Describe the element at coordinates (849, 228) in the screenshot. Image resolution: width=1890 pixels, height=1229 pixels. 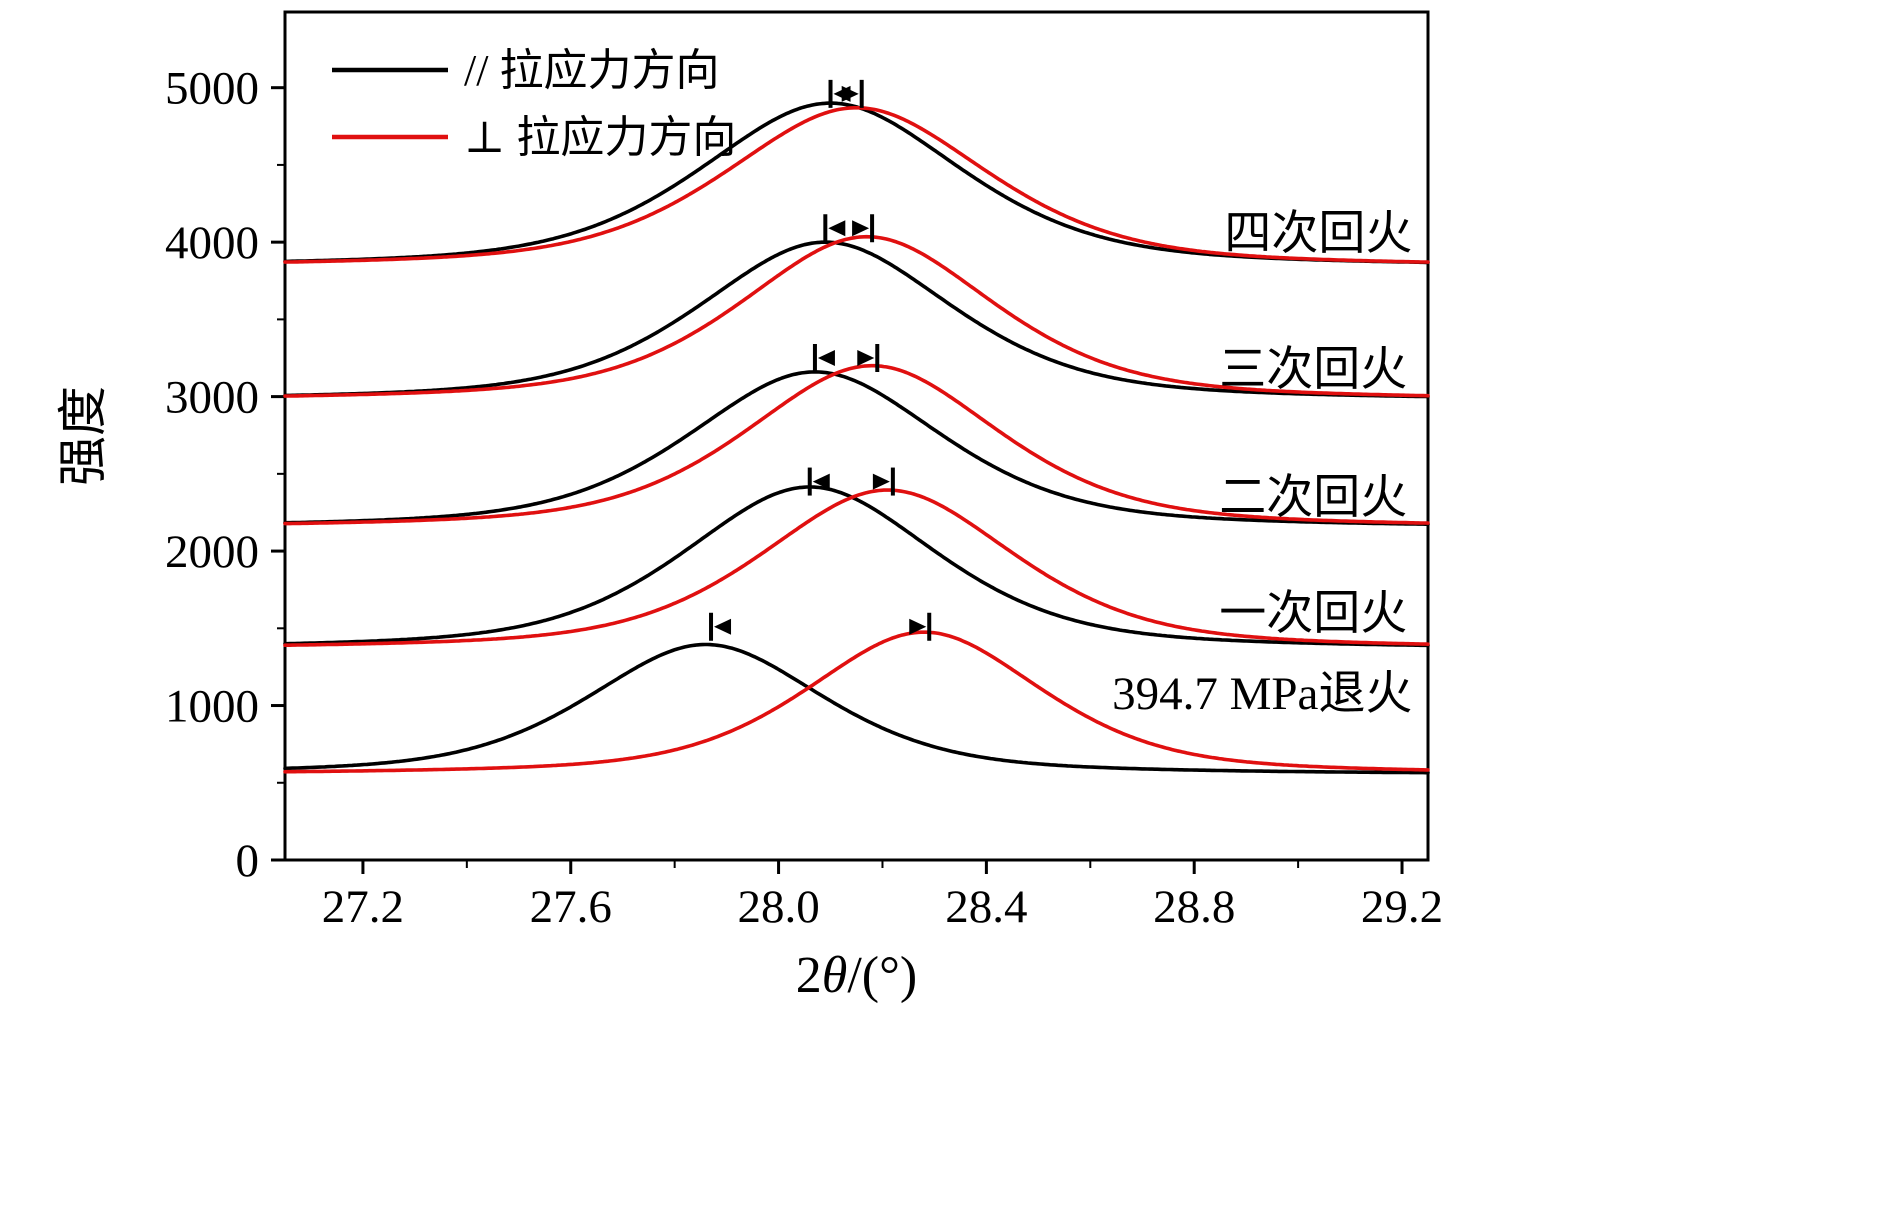
I see `peak-shift-marker-group4` at that location.